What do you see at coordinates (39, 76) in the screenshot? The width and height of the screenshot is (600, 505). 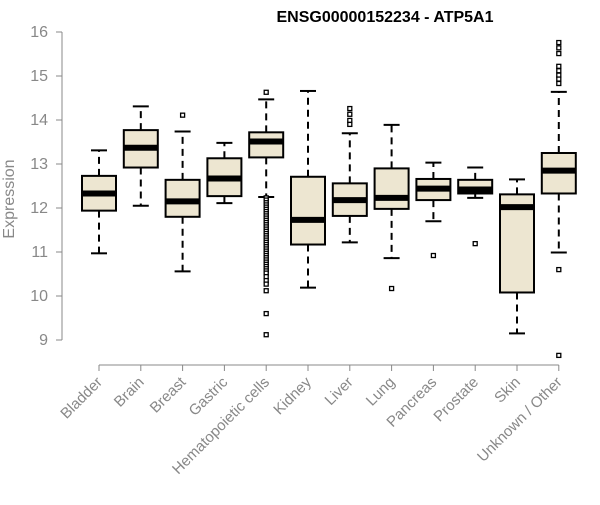 I see `y-tick-label: 15` at bounding box center [39, 76].